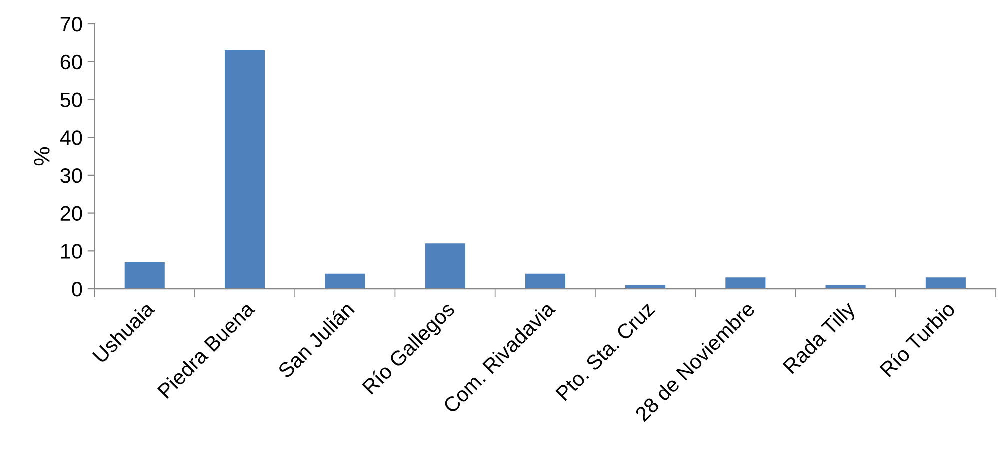 The width and height of the screenshot is (998, 453). I want to click on y-tick-label: 50, so click(71, 100).